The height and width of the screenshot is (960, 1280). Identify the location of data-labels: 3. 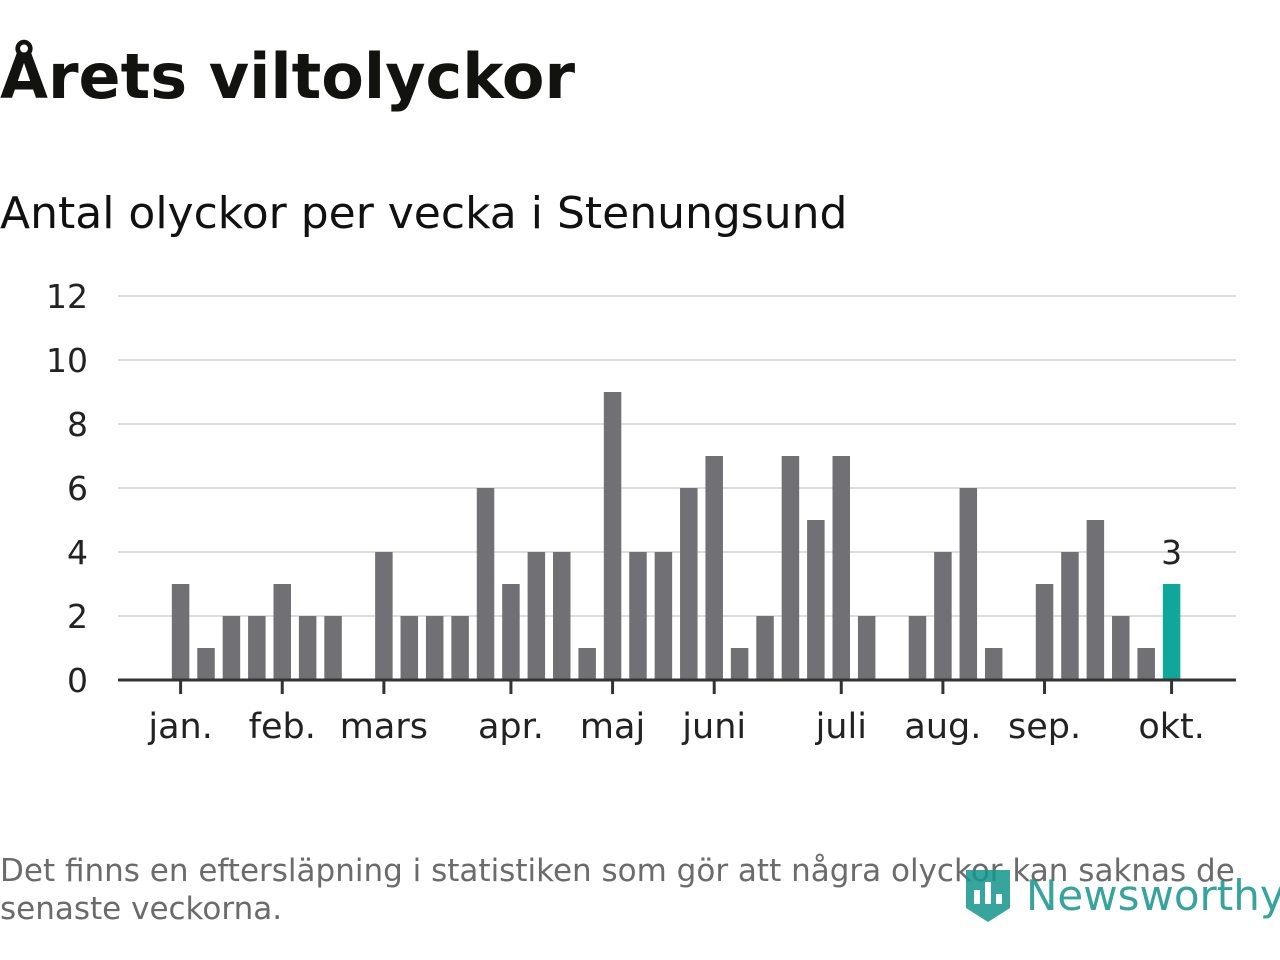
(1171, 552).